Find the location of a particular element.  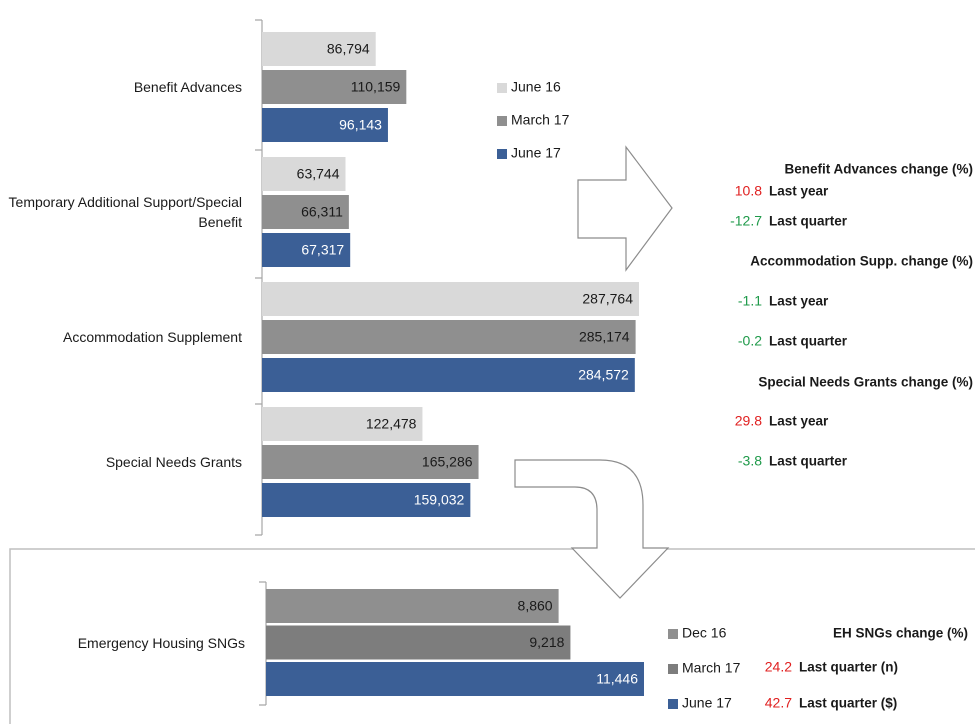

value-label: 96,143 is located at coordinates (360, 125).